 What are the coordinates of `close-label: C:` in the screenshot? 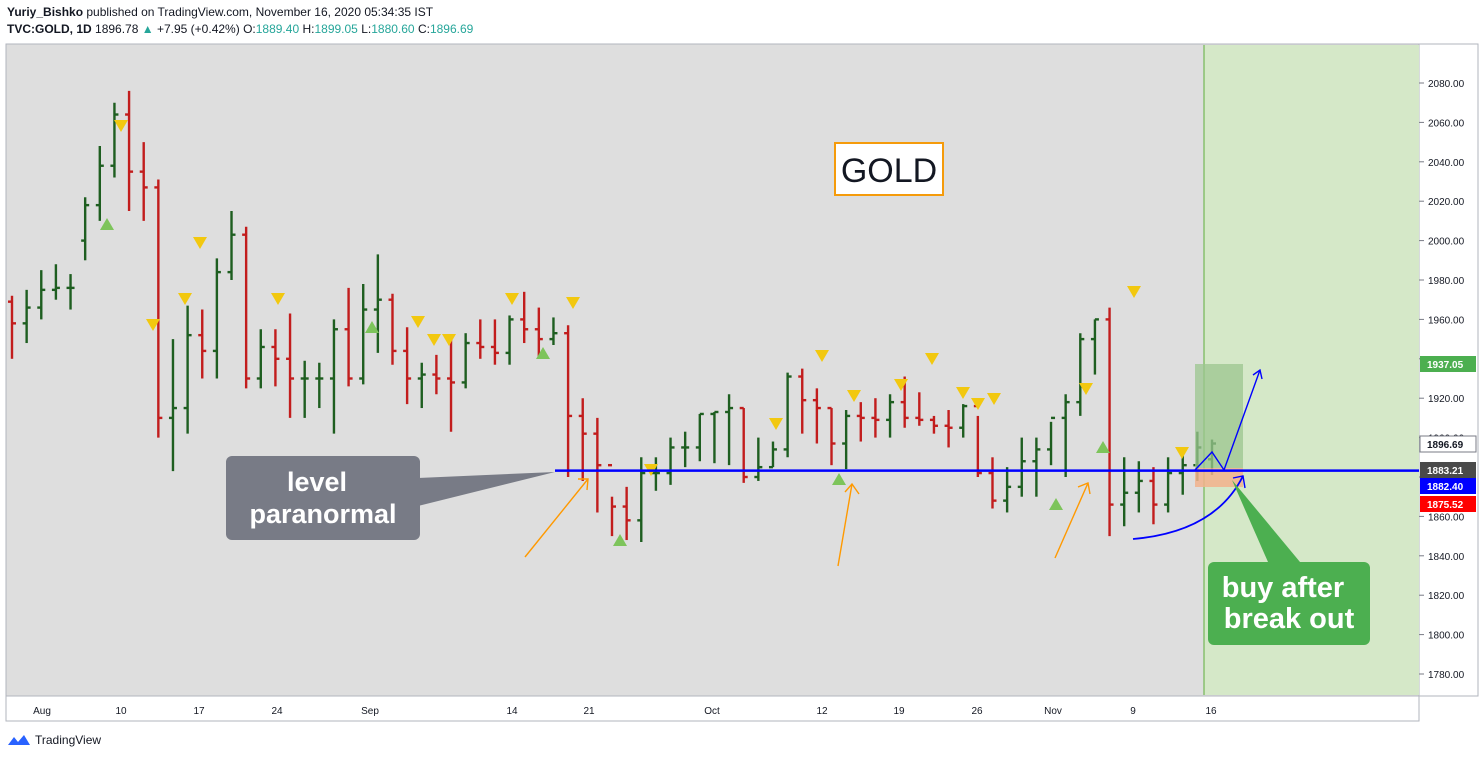 It's located at (423, 29).